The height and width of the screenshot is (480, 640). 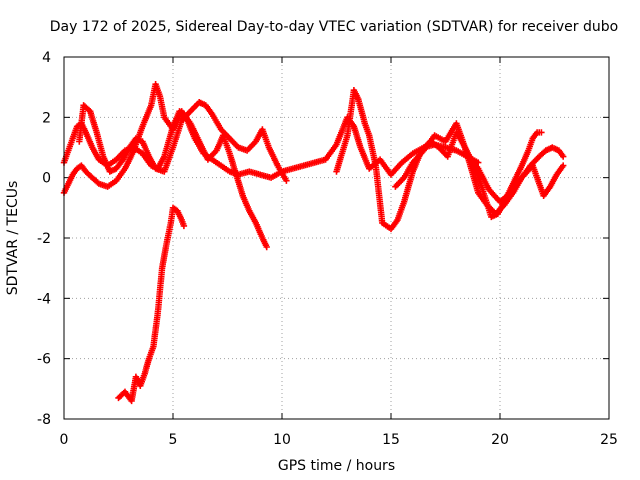 What do you see at coordinates (391, 440) in the screenshot?
I see `x-tick-label: 15` at bounding box center [391, 440].